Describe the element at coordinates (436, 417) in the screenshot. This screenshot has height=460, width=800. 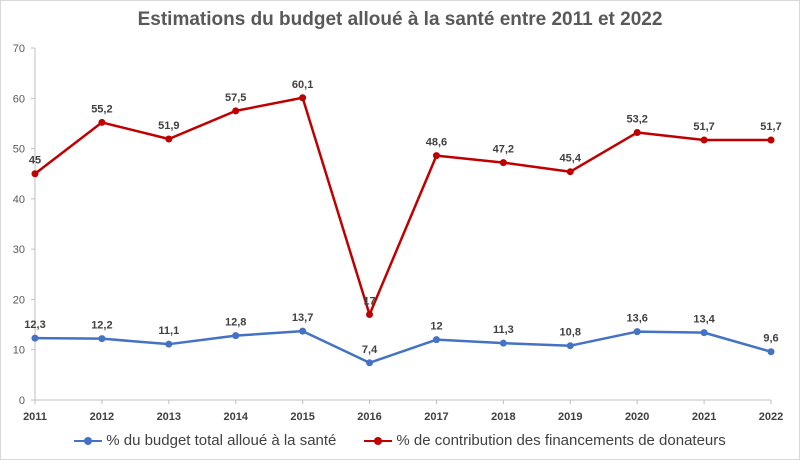
I see `x-tick-label: 2017` at that location.